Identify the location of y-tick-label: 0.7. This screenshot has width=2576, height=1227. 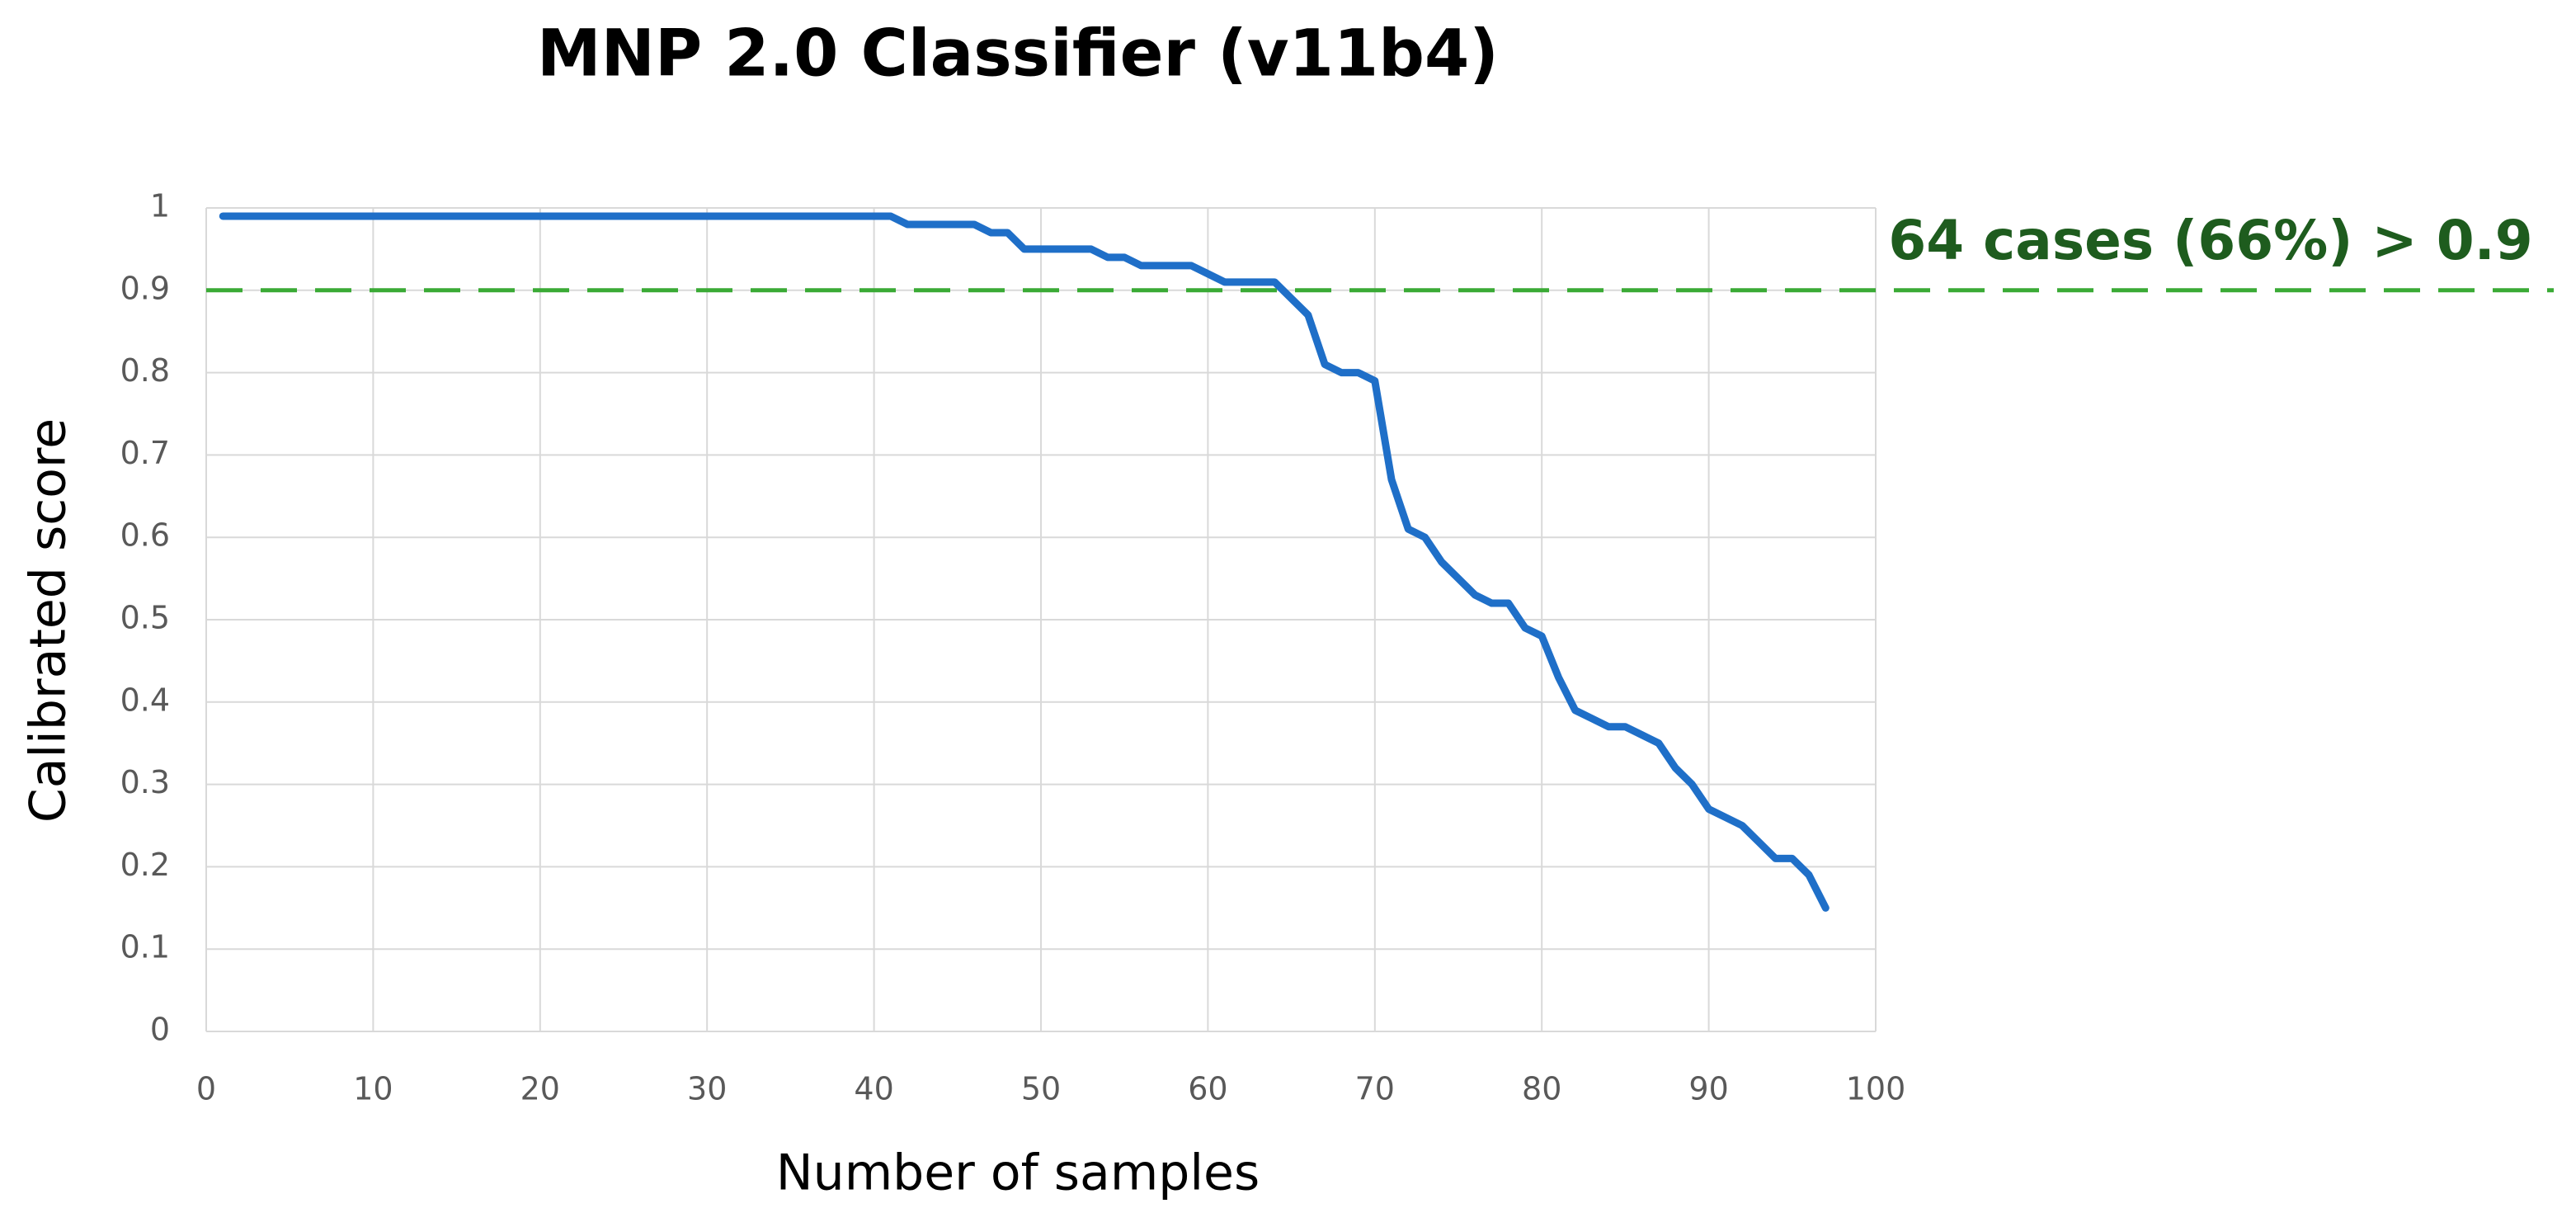
(145, 453).